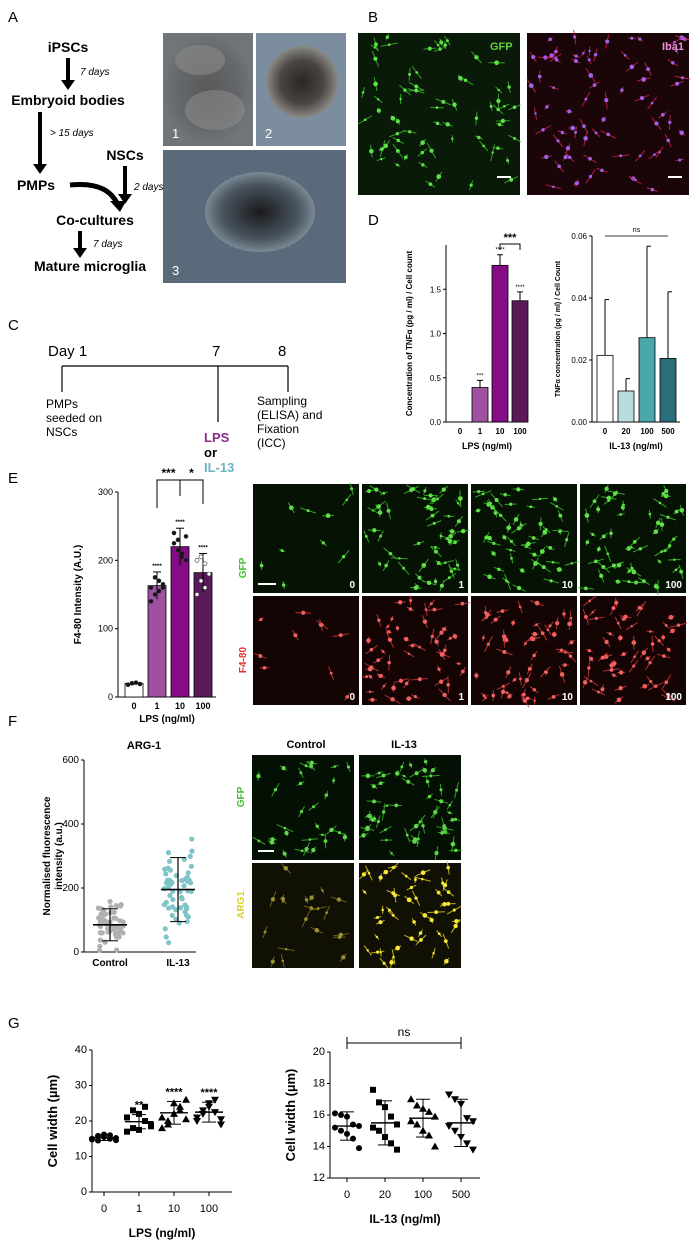 This screenshot has height=1240, width=694. What do you see at coordinates (180, 706) in the screenshot?
I see `x-tick-label: 10` at bounding box center [180, 706].